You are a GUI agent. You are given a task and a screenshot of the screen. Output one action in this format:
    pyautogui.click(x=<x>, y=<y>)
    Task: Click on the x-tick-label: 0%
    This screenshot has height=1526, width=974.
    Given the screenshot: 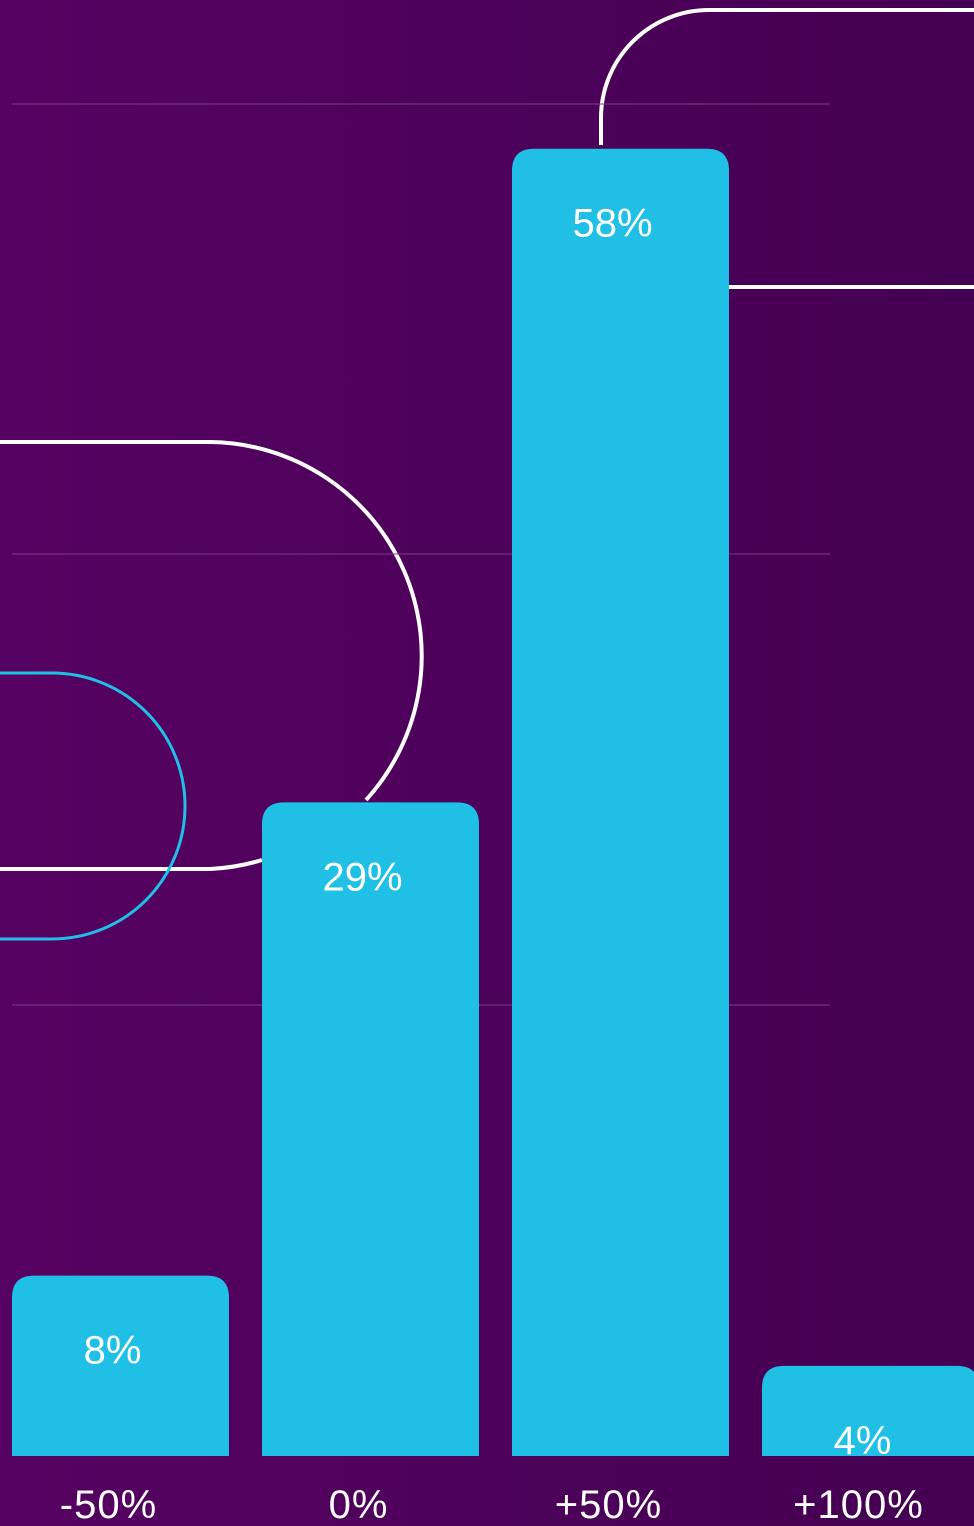 What is the action you would take?
    pyautogui.click(x=359, y=1504)
    